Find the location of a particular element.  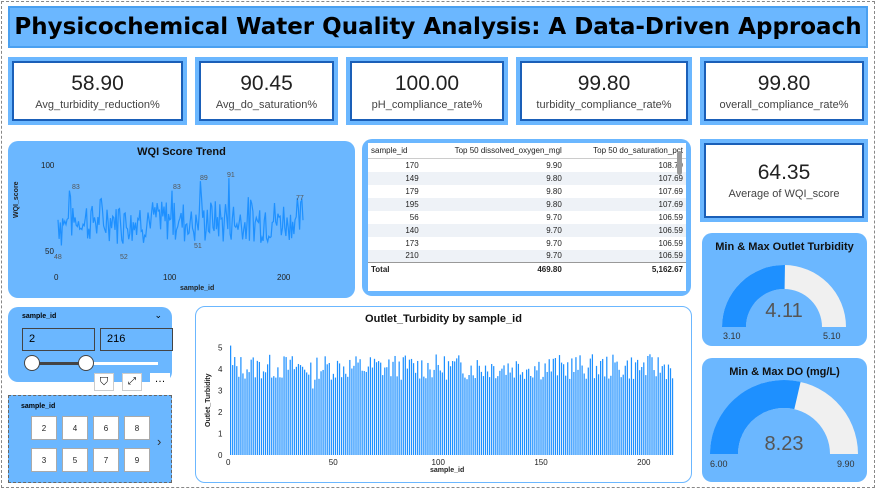

filter-icon: ⛉ is located at coordinates (104, 382).